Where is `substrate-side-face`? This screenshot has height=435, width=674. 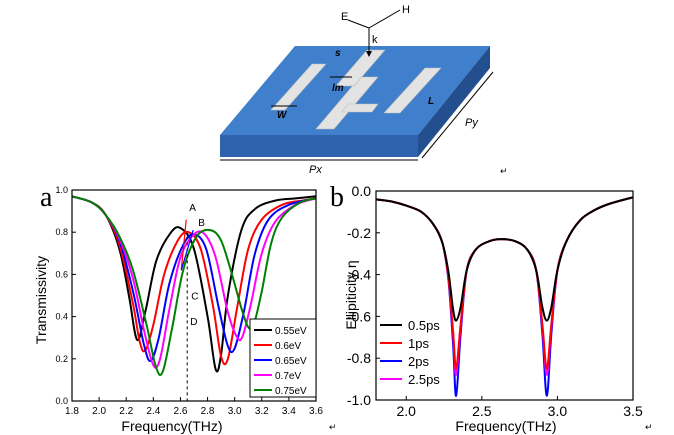 substrate-side-face is located at coordinates (454, 101).